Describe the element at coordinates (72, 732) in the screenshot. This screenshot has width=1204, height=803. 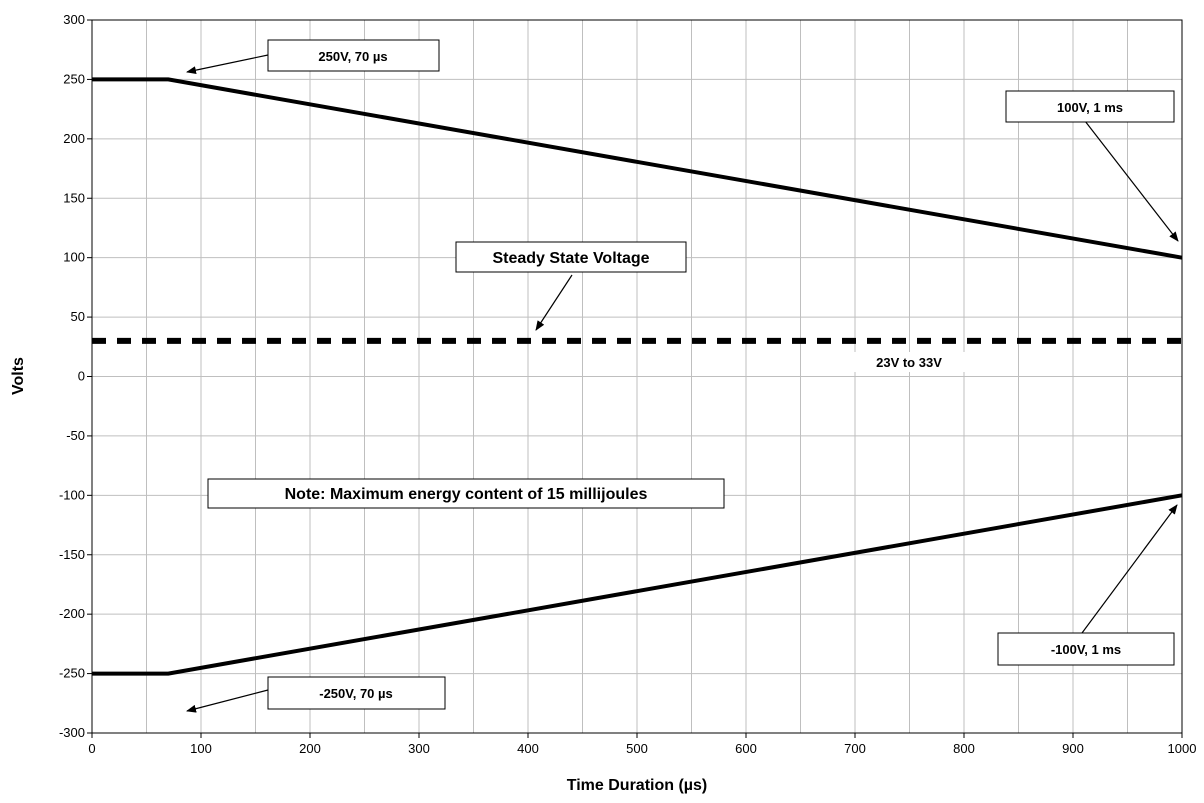
I see `y-tick-label: -300` at that location.